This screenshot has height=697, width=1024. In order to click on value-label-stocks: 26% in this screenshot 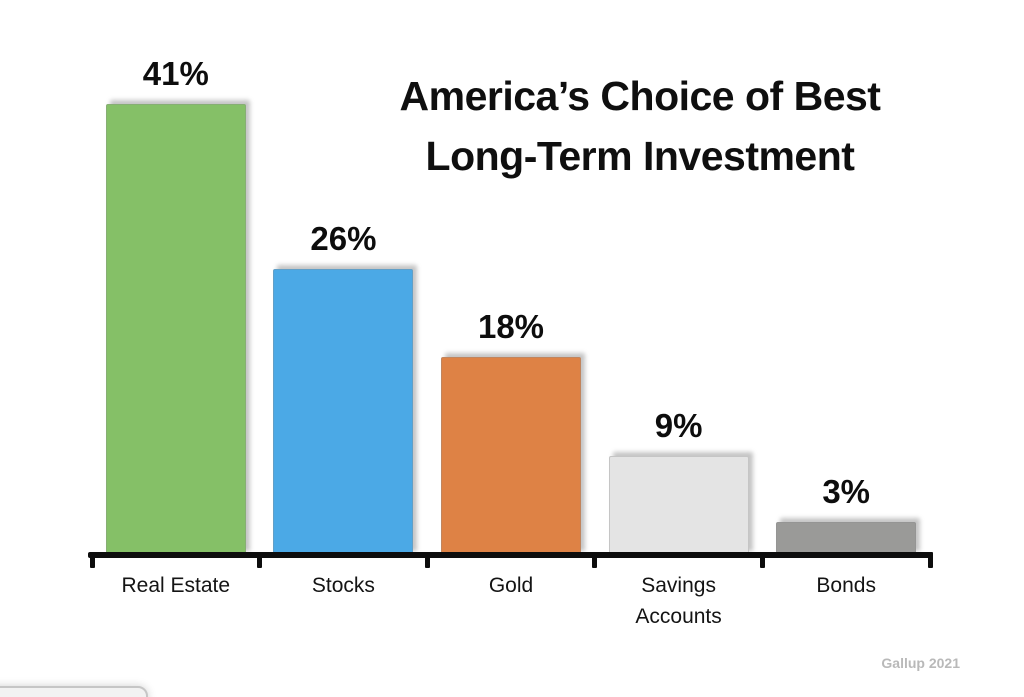, I will do `click(343, 238)`.